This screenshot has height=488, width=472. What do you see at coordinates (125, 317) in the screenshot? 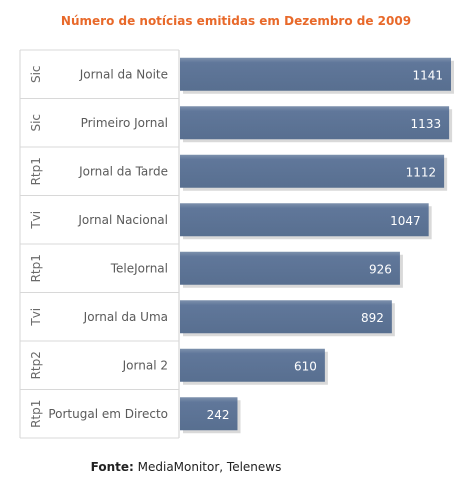
I see `program-label: Jornal da Uma` at bounding box center [125, 317].